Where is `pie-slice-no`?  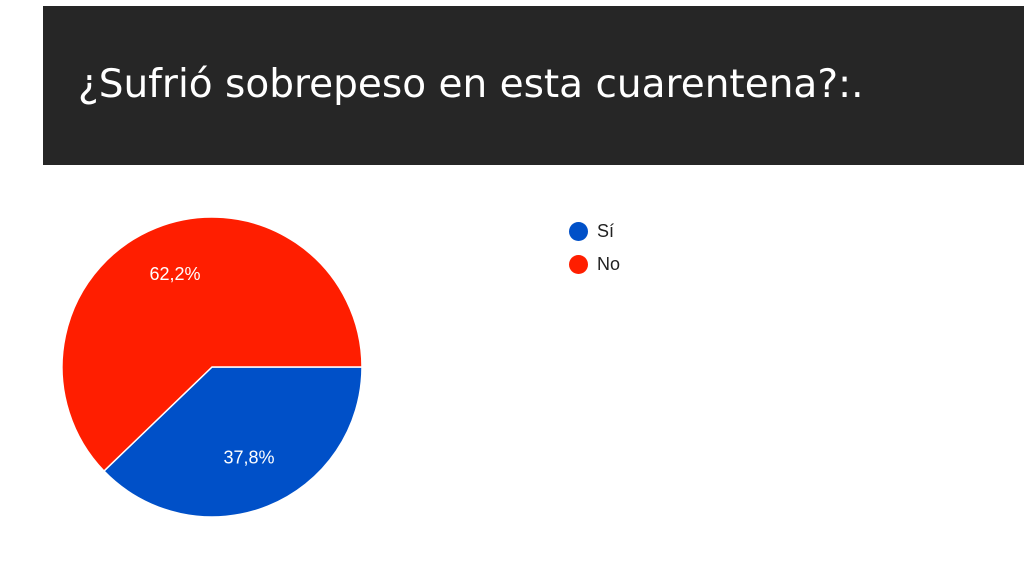 pie-slice-no is located at coordinates (212, 344).